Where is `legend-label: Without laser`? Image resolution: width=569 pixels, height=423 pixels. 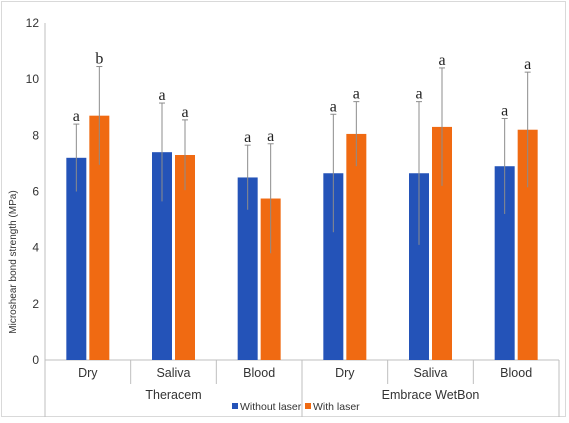 legend-label: Without laser is located at coordinates (271, 407).